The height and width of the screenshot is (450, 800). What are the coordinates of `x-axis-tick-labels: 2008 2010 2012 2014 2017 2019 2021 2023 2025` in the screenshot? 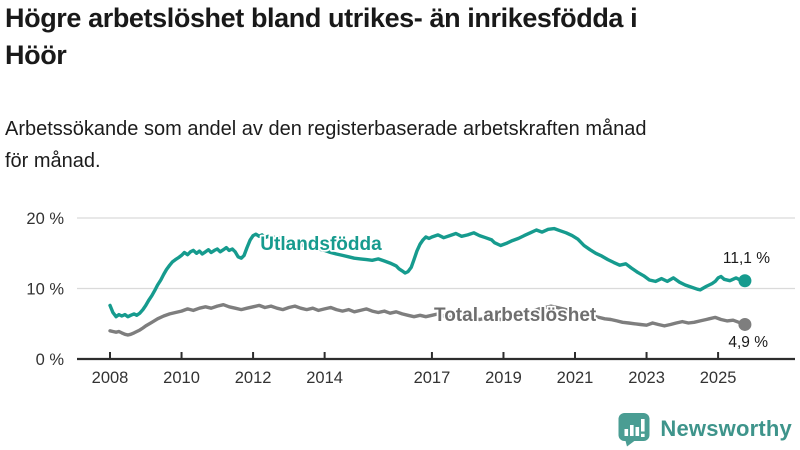 It's located at (414, 378).